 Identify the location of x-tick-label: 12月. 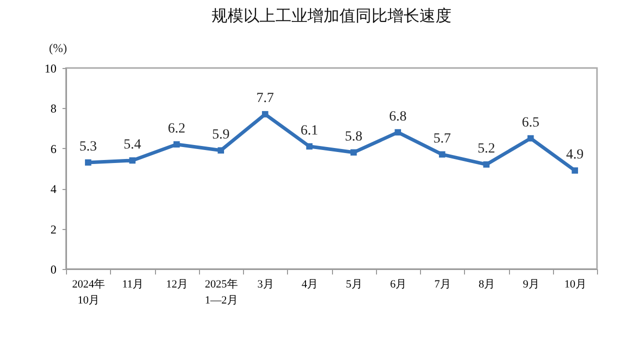
(177, 284).